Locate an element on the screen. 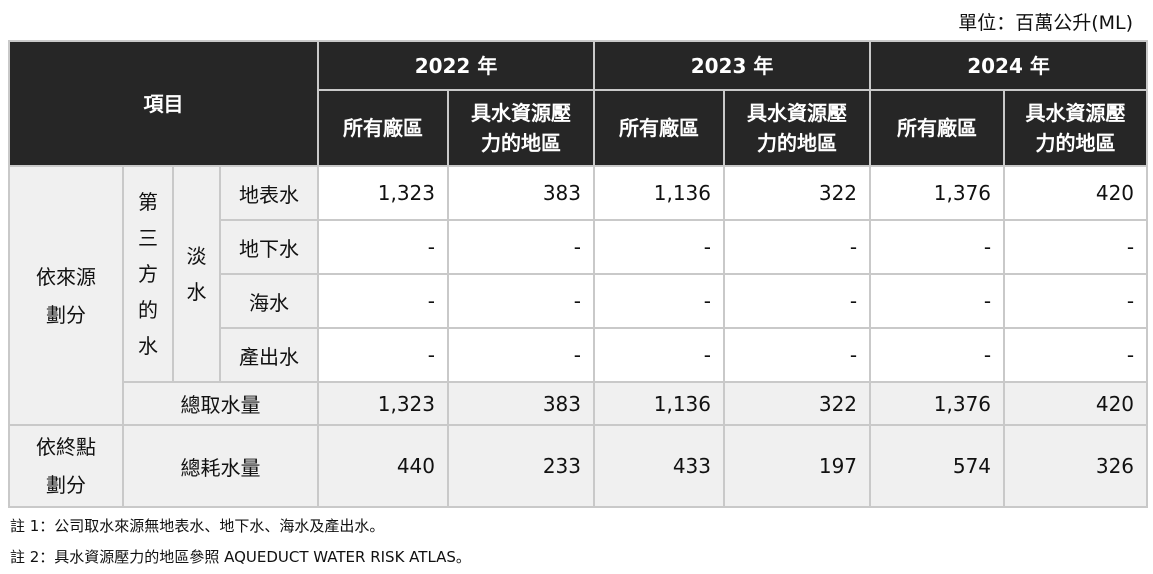  source-label: 產出水 is located at coordinates (269, 355).